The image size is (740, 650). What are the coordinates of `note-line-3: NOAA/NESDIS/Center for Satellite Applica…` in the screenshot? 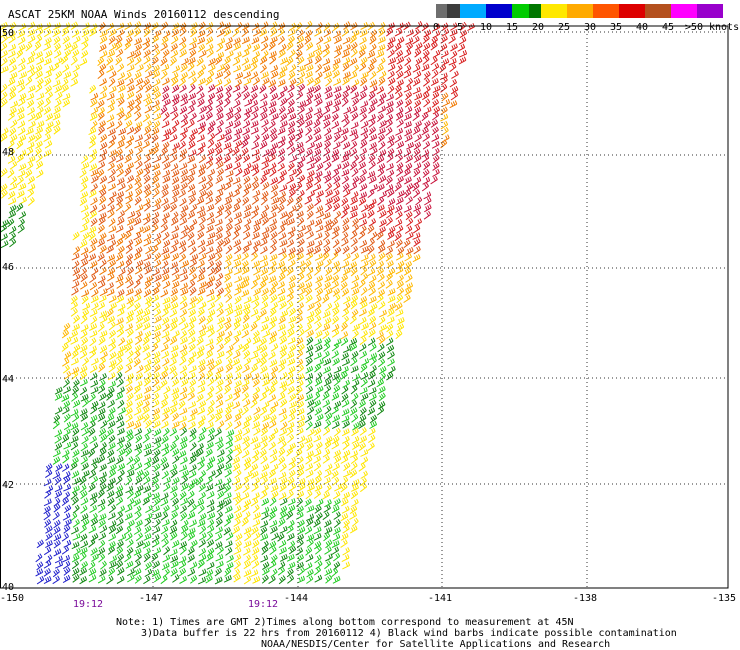 It's located at (436, 644).